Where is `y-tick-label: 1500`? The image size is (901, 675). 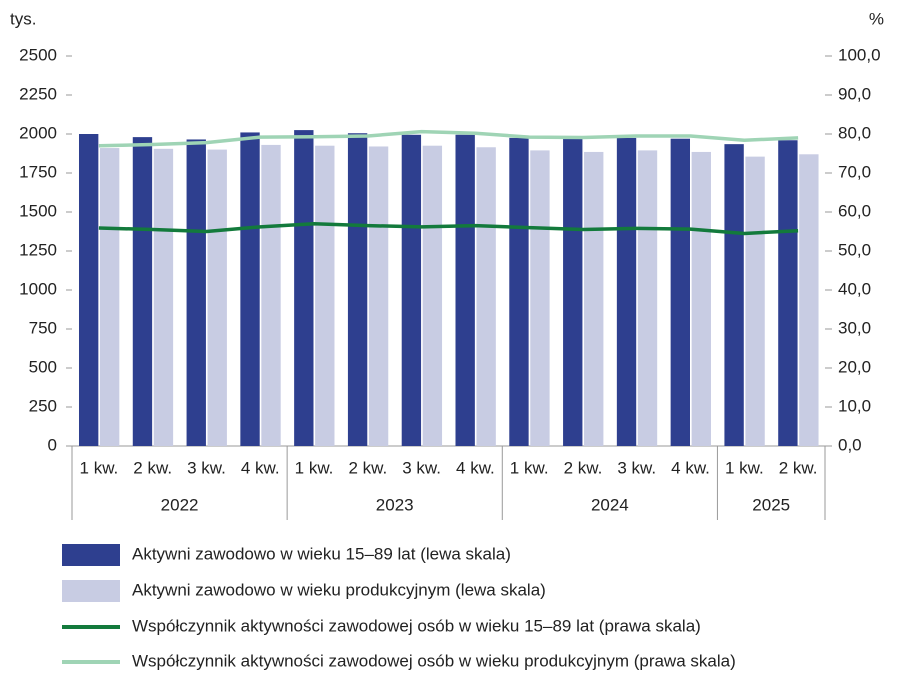 y-tick-label: 1500 is located at coordinates (38, 210).